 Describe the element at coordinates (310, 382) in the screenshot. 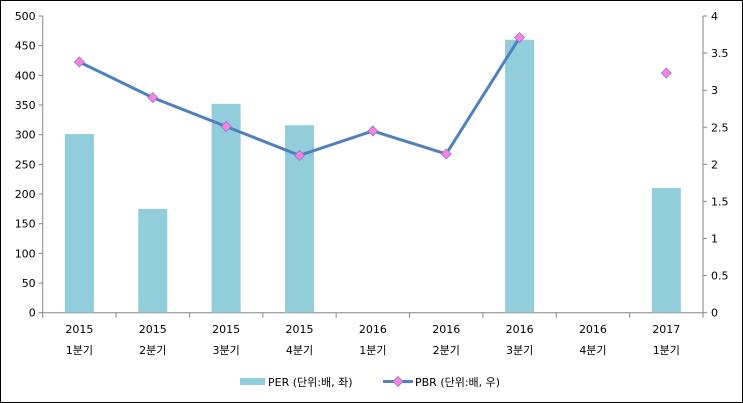

I see `legend-label-per: PER (단위:배, 좌)` at that location.